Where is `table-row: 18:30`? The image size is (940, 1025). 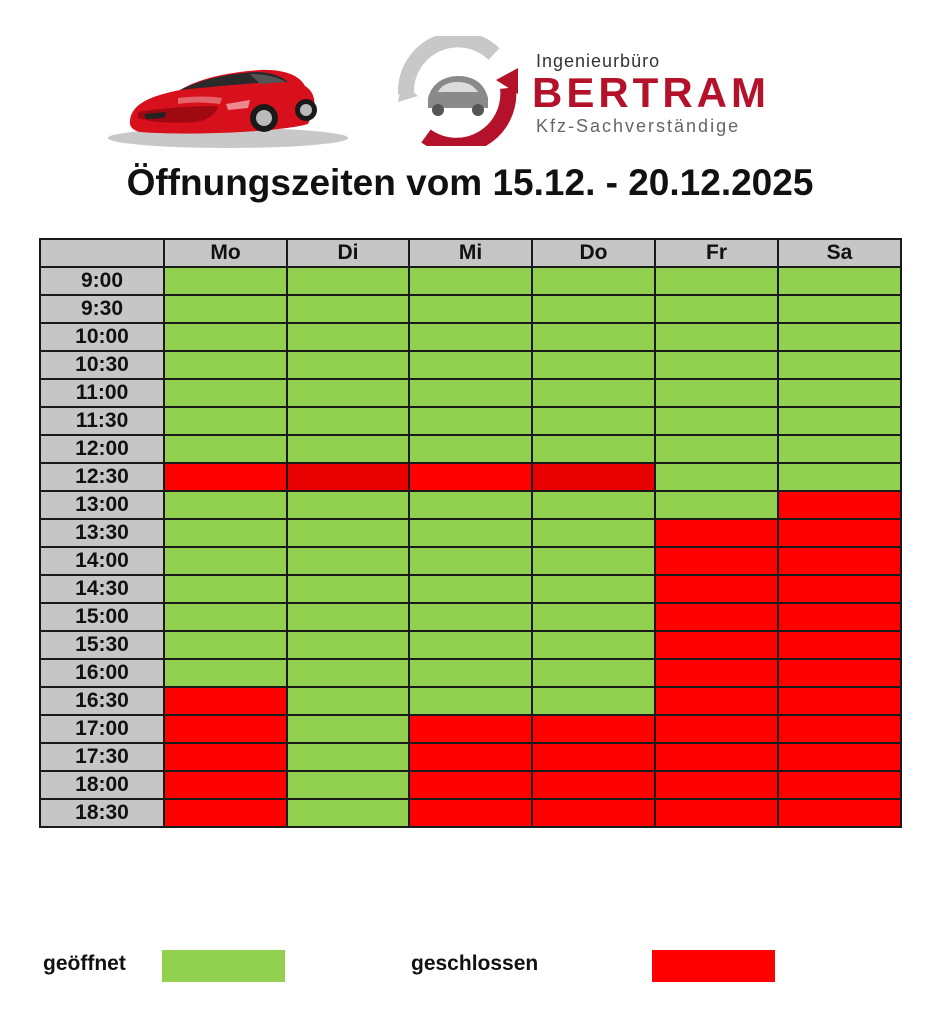
table-row: 18:30 is located at coordinates (470, 813).